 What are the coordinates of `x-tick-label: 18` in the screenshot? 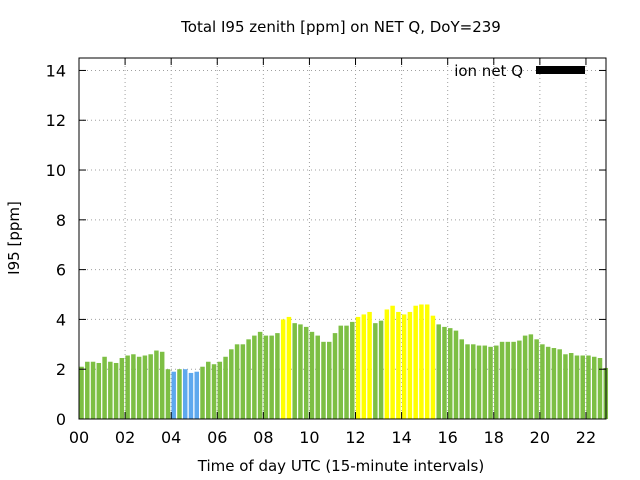 It's located at (494, 437).